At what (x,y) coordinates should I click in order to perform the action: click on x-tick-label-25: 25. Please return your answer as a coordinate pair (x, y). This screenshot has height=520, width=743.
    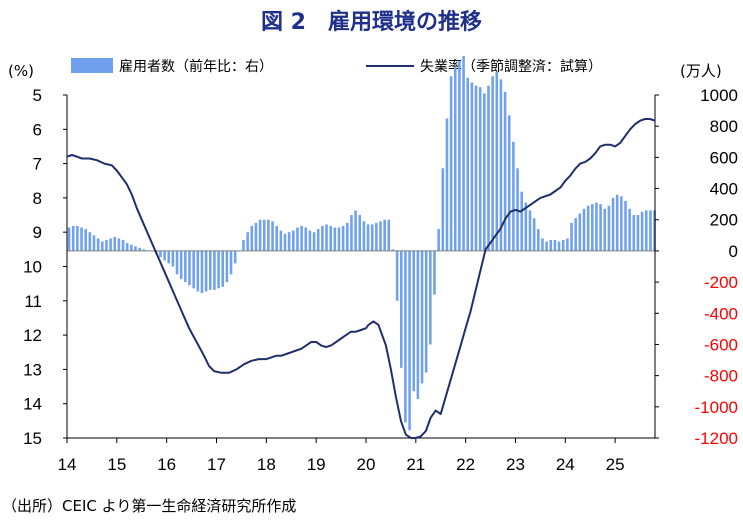
    Looking at the image, I should click on (615, 464).